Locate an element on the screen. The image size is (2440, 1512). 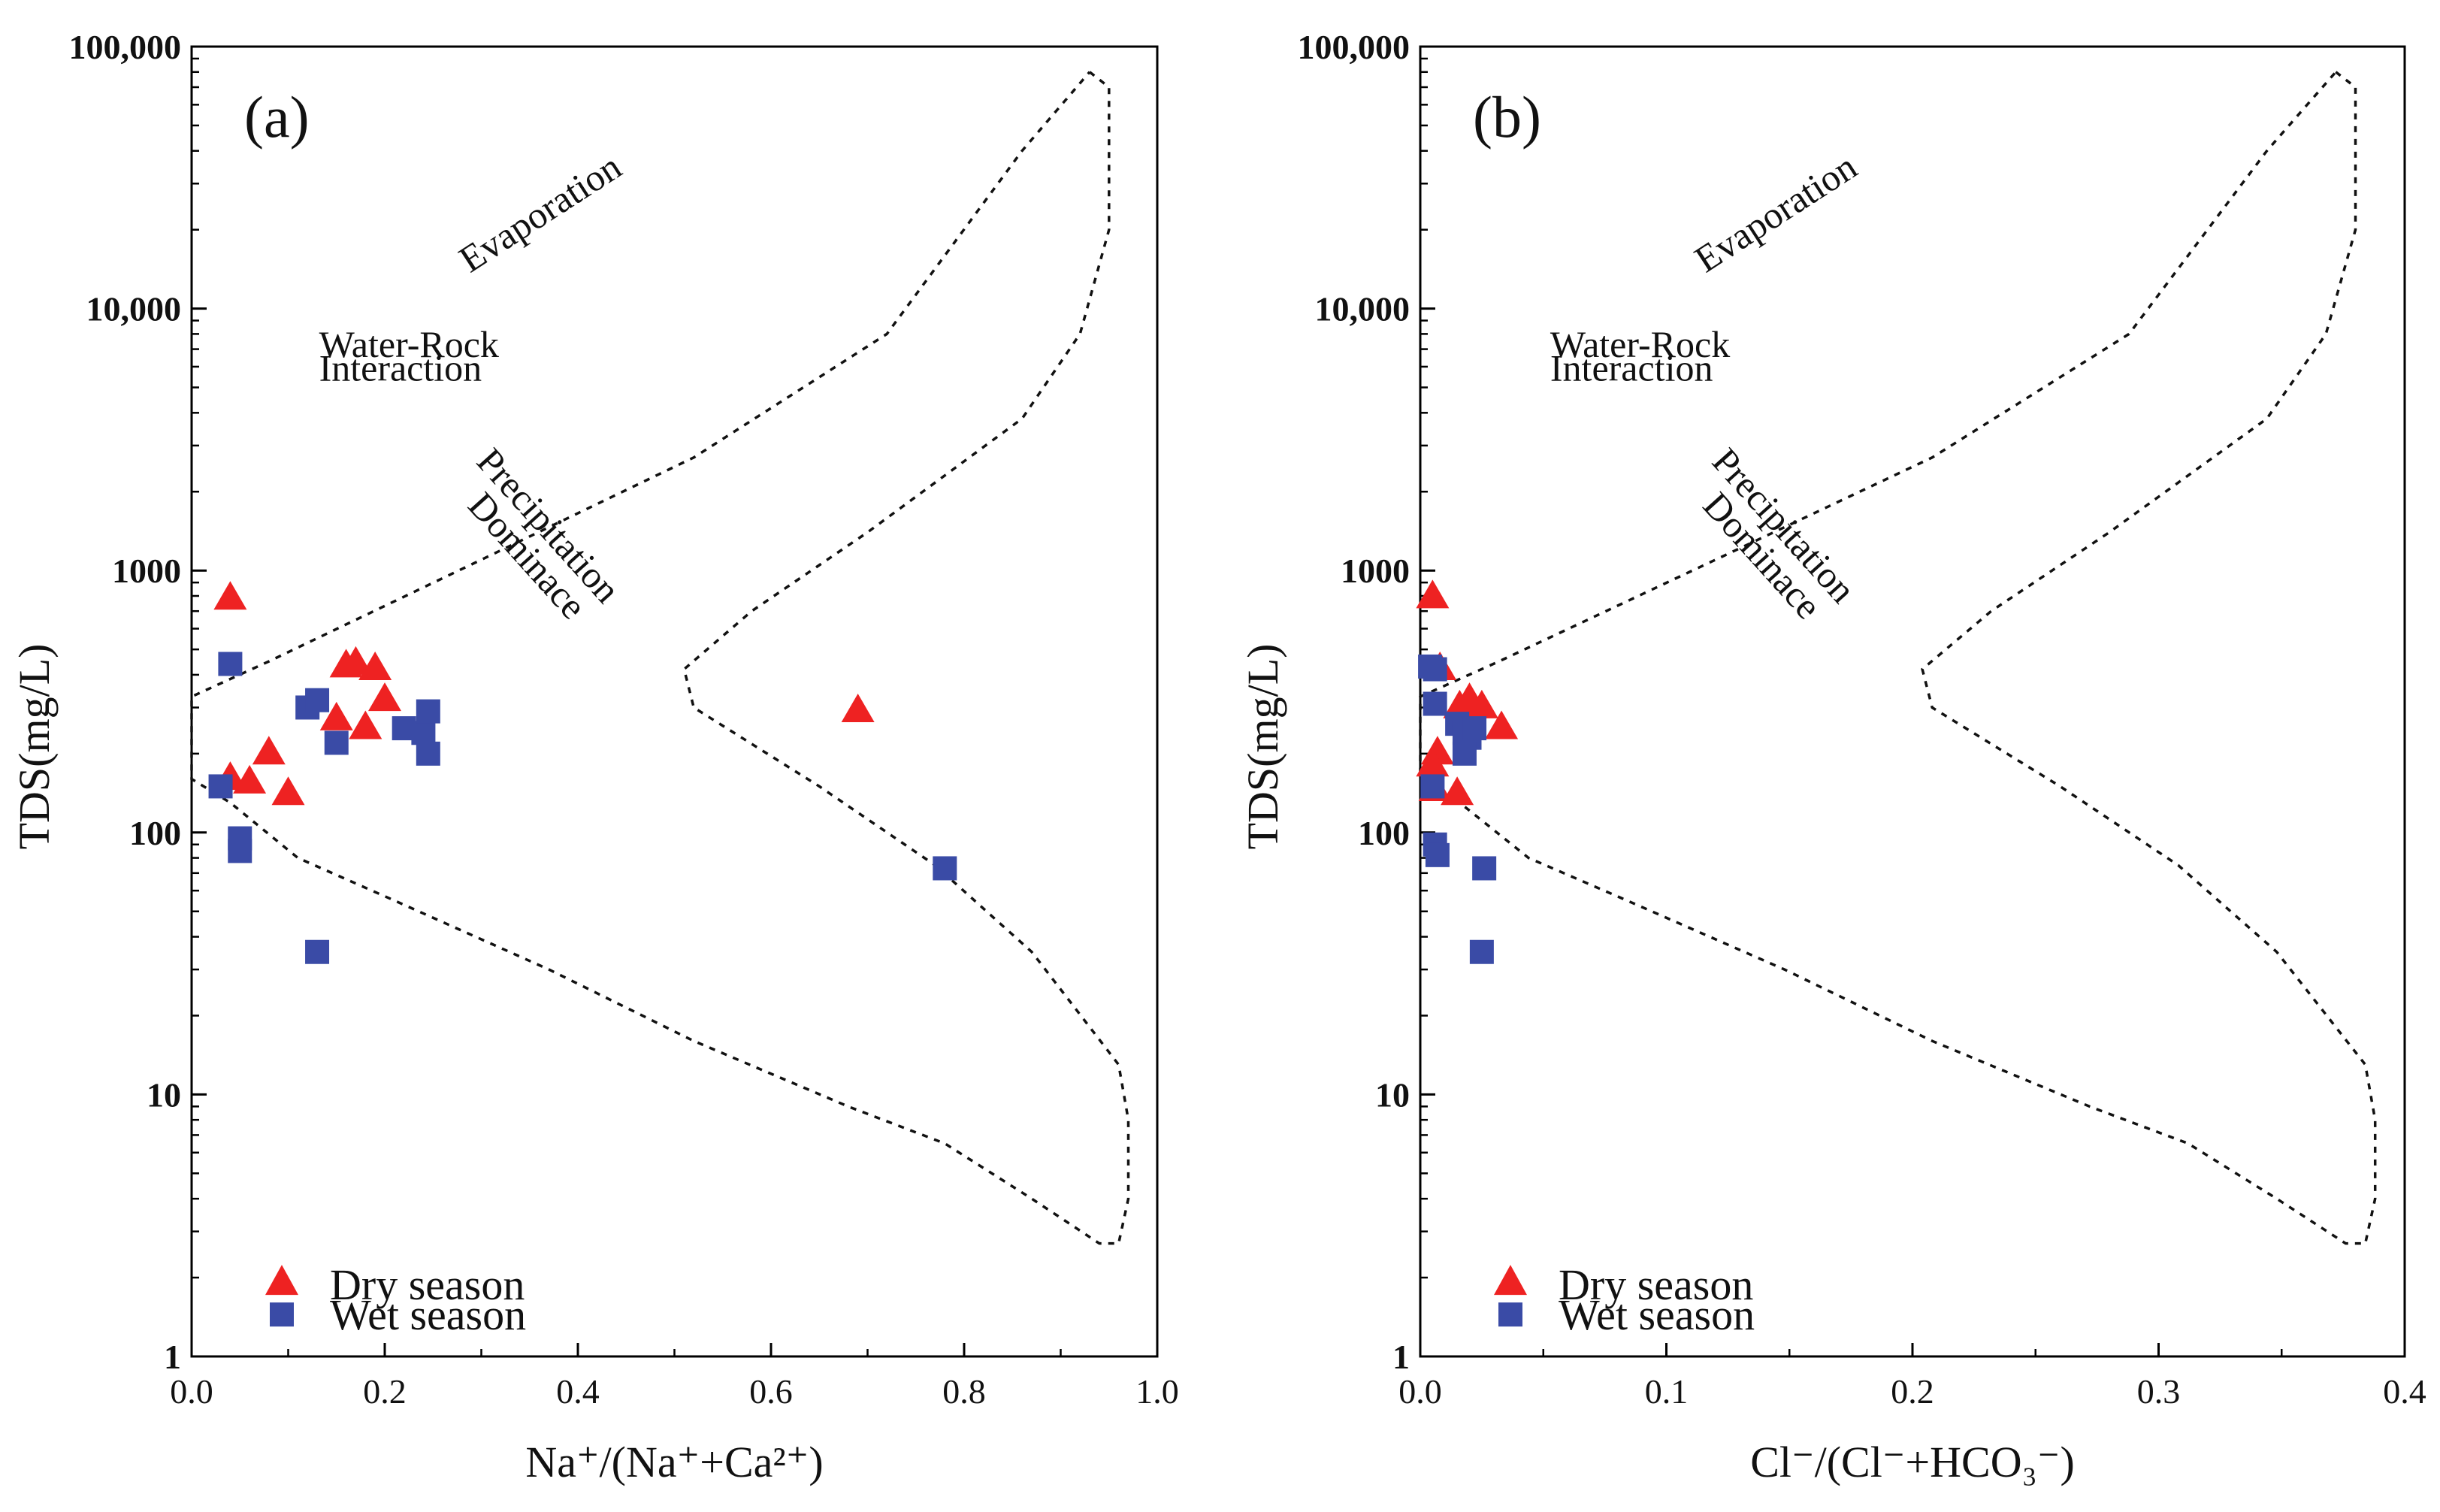
panel-label: (b) is located at coordinates (1507, 117).